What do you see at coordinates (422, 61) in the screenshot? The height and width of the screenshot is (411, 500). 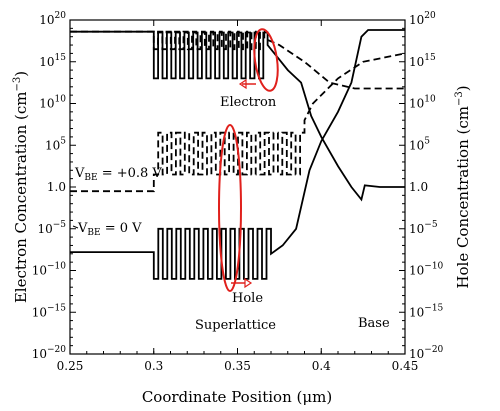 I see `y-tick-label-right: 10¹⁵` at bounding box center [422, 61].